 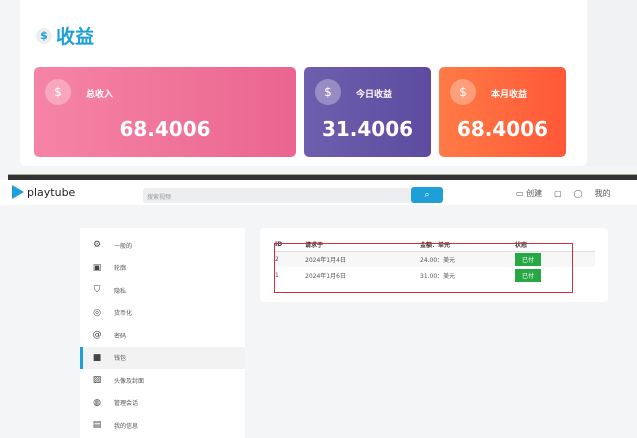 I want to click on sidebar-item-avatar-cover: ▨ 头像及封面, so click(x=162, y=380).